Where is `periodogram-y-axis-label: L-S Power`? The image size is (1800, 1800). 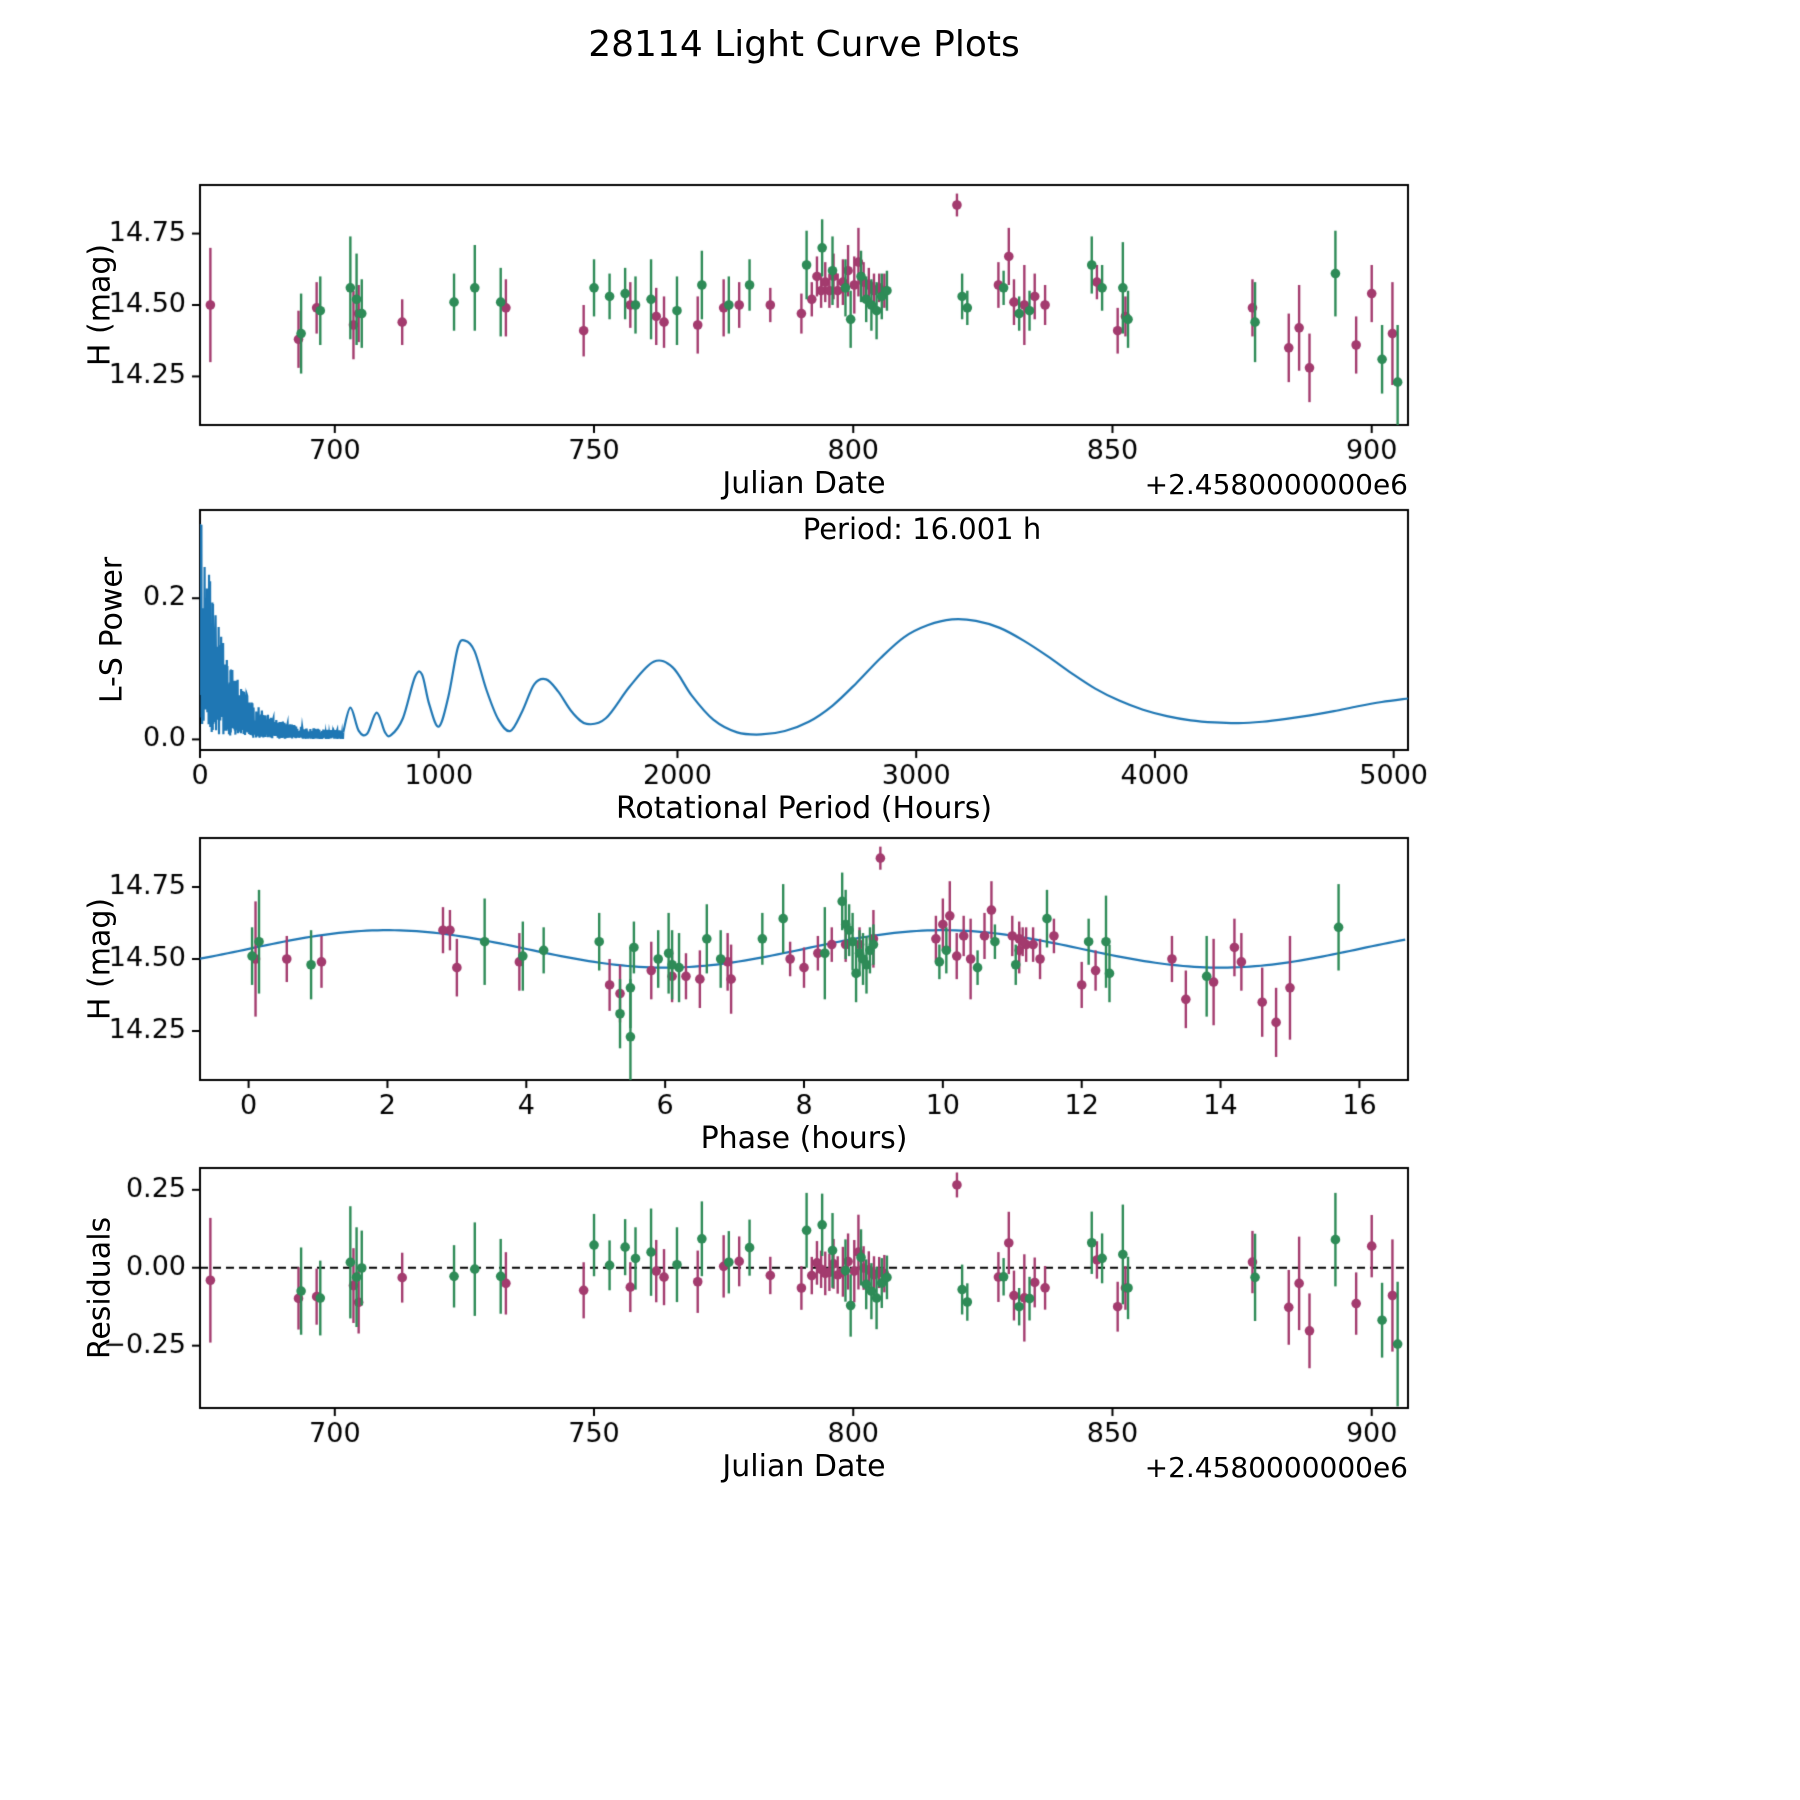 periodogram-y-axis-label: L-S Power is located at coordinates (112, 630).